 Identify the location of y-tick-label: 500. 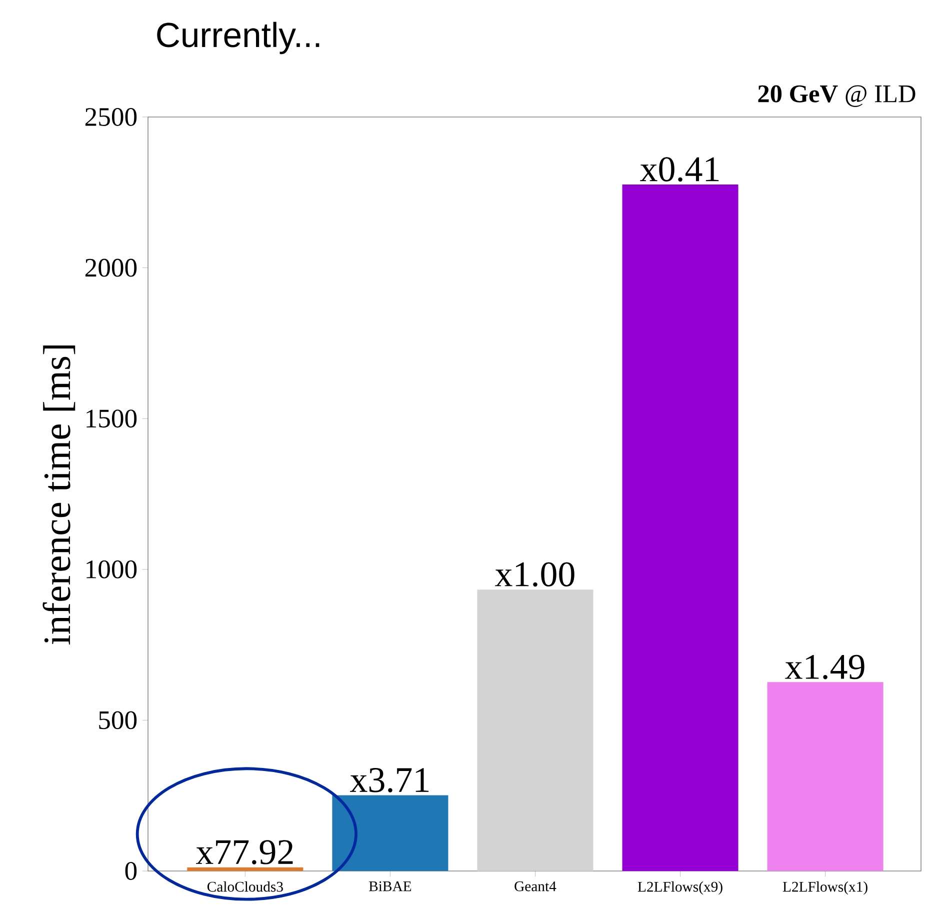
(118, 720).